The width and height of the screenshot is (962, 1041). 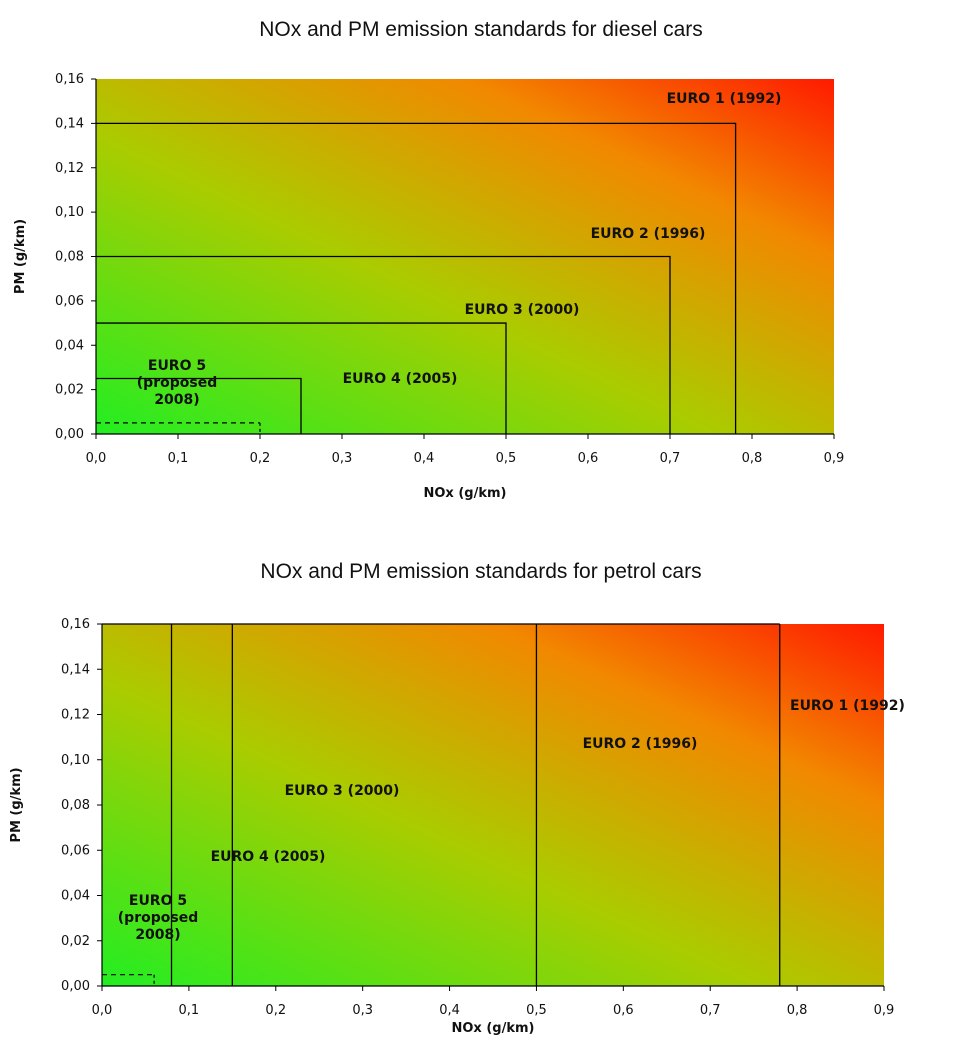 What do you see at coordinates (16, 804) in the screenshot?
I see `petrol-y-axis-label: PM (g/km)` at bounding box center [16, 804].